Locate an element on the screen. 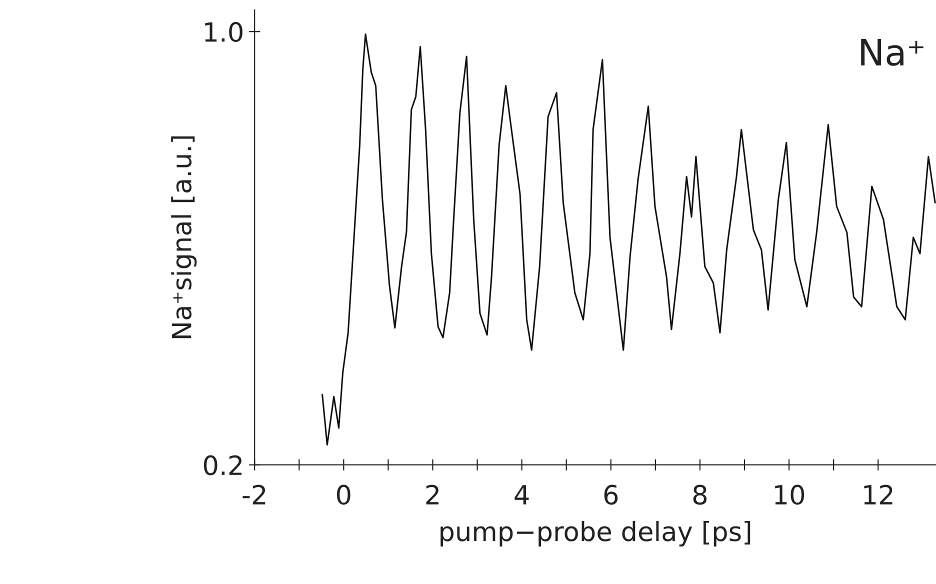 This screenshot has height=584, width=936. x-axis-title: pump−probe delay [ps] is located at coordinates (595, 533).